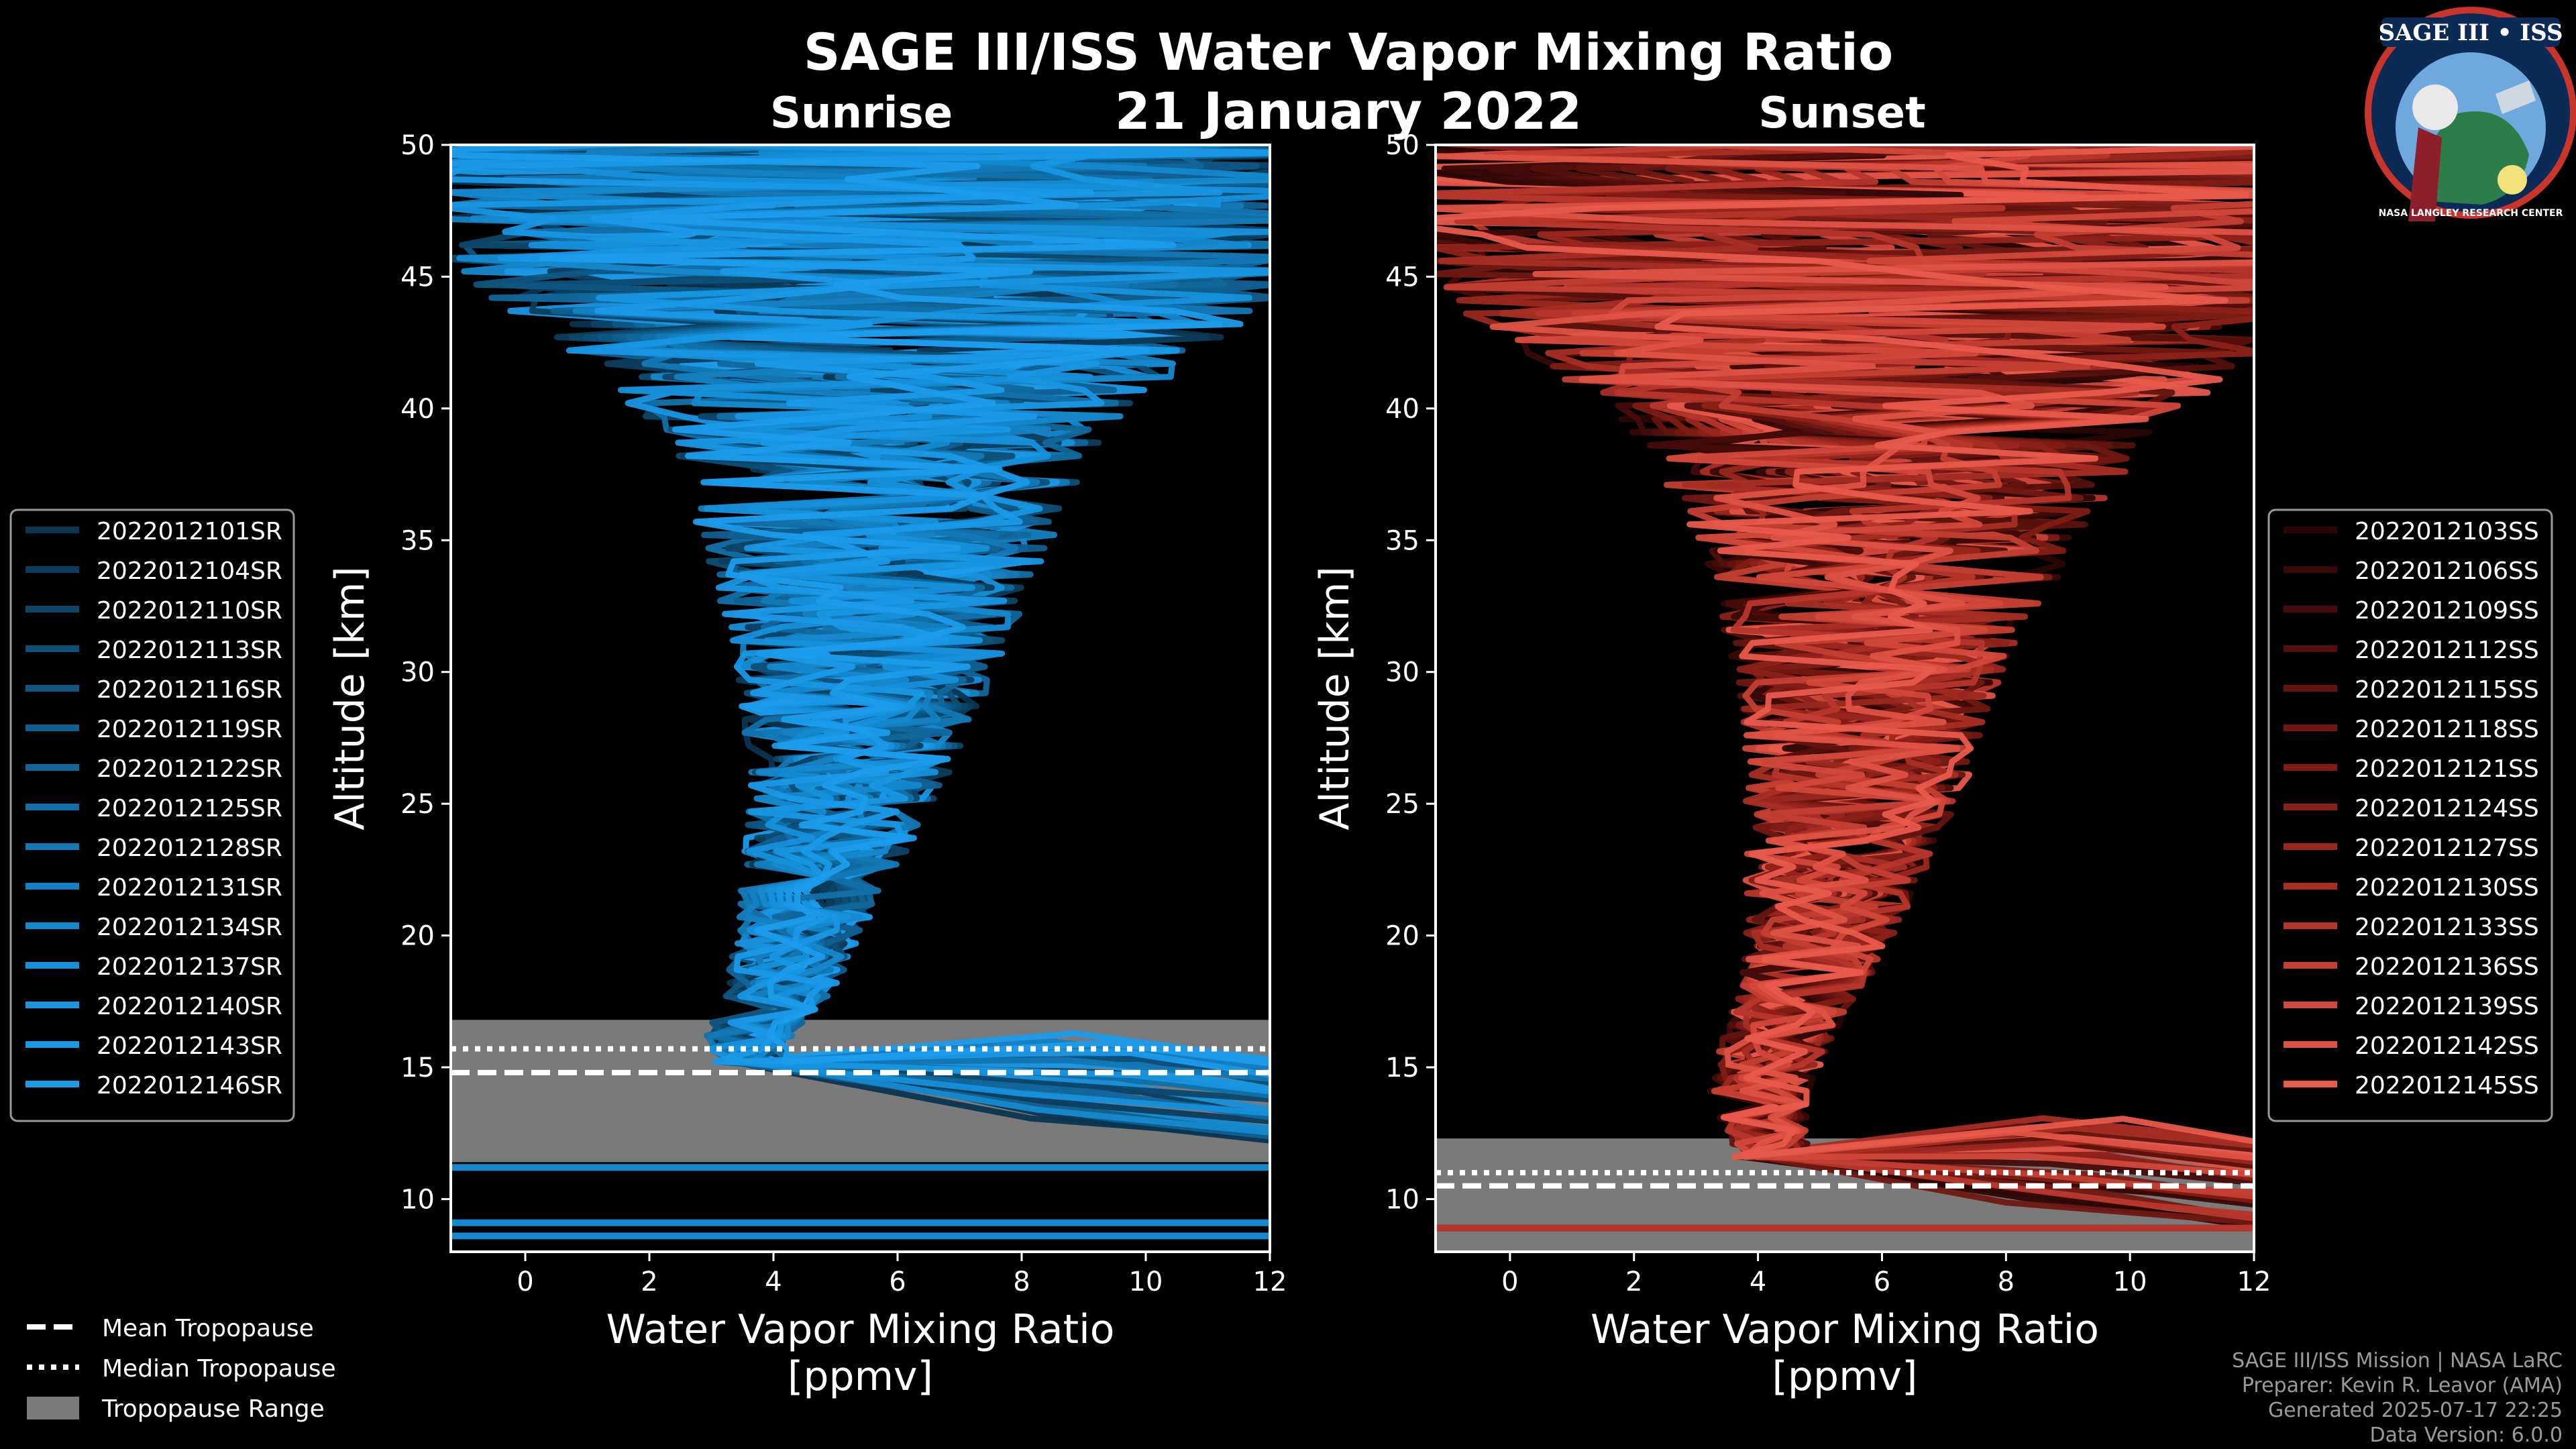 The width and height of the screenshot is (2576, 1449). I want to click on legend-entry: 2022012134SR, so click(189, 927).